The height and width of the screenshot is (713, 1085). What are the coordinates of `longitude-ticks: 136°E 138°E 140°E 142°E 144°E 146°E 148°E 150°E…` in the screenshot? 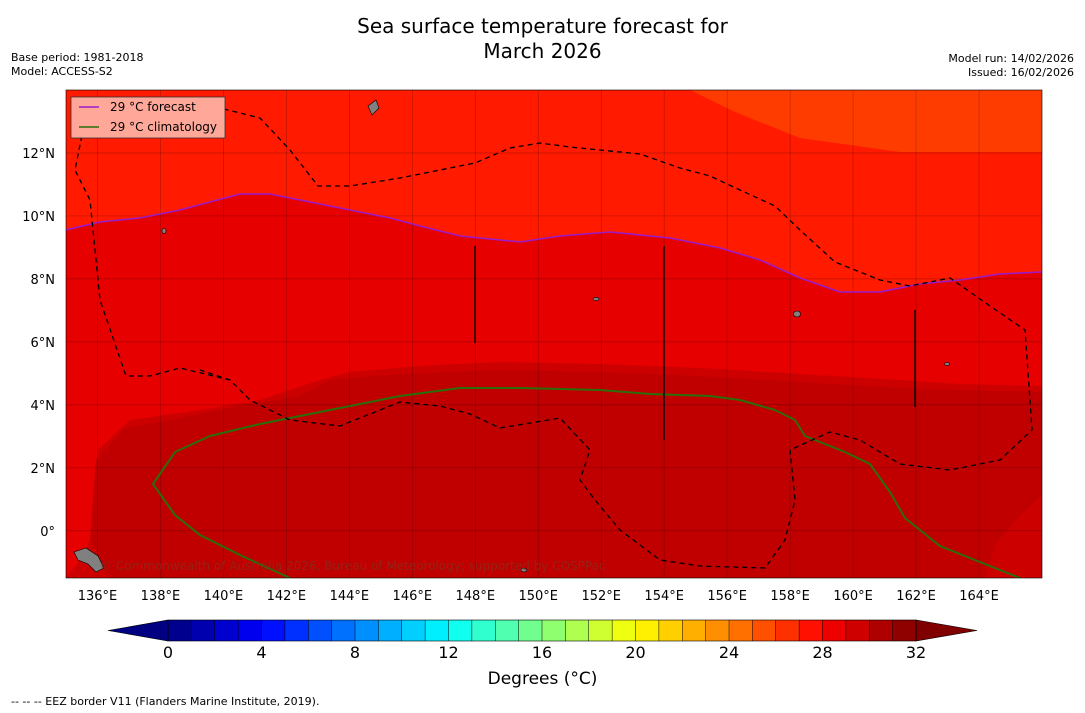 It's located at (538, 596).